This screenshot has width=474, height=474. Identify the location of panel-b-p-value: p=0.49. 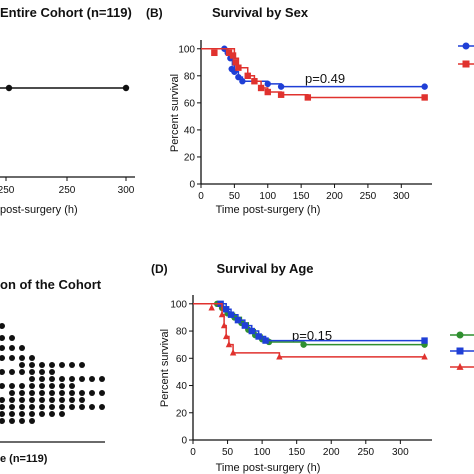
(325, 78).